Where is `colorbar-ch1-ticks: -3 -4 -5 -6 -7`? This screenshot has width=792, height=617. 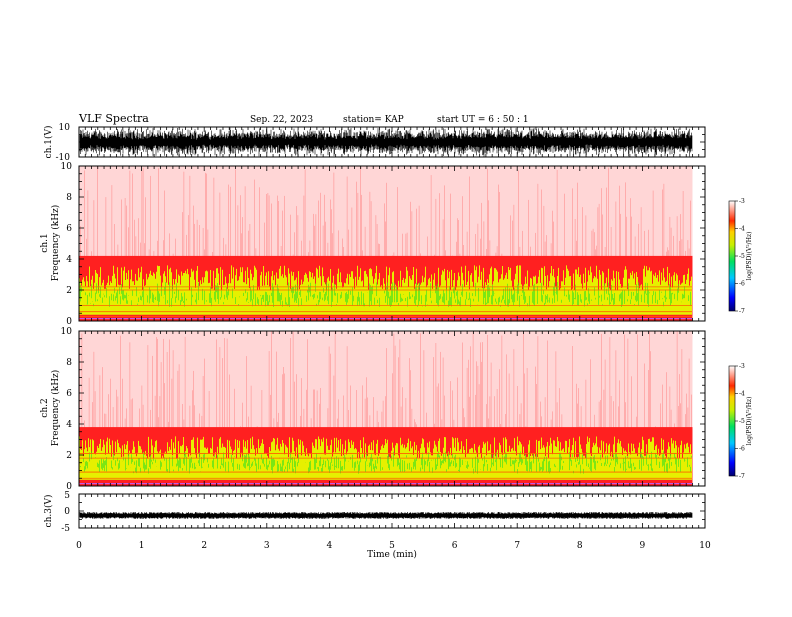 colorbar-ch1-ticks: -3 -4 -5 -6 -7 is located at coordinates (740, 256).